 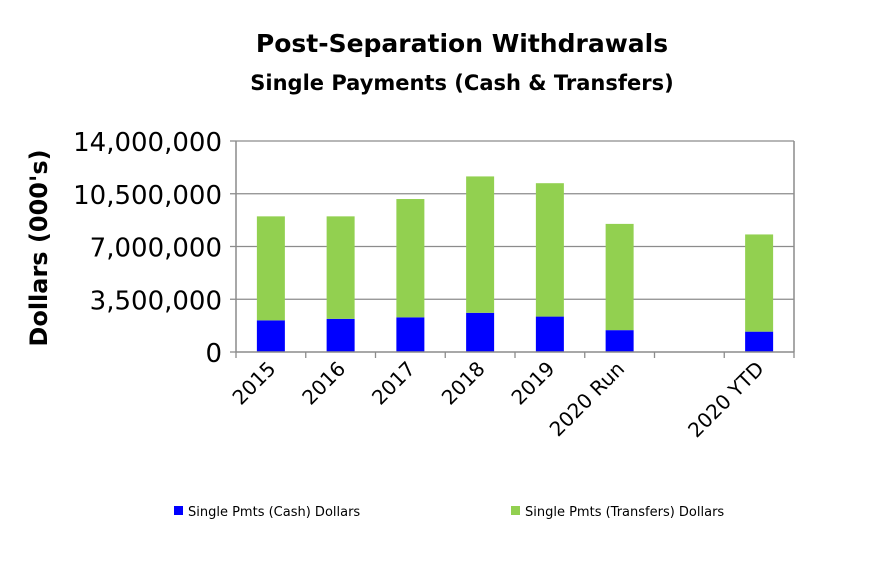 What do you see at coordinates (156, 249) in the screenshot?
I see `y-tick-label: 7,000,000` at bounding box center [156, 249].